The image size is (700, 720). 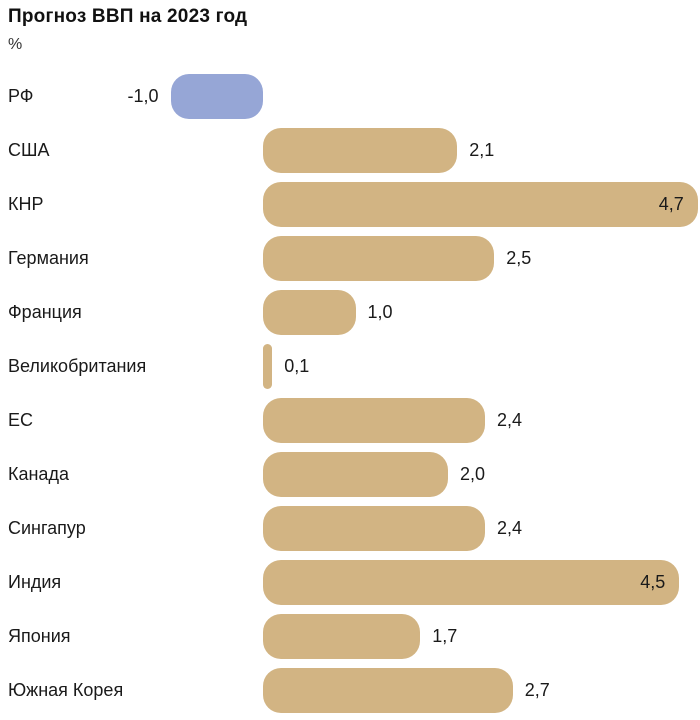 What do you see at coordinates (473, 474) in the screenshot?
I see `value-label: 2,0` at bounding box center [473, 474].